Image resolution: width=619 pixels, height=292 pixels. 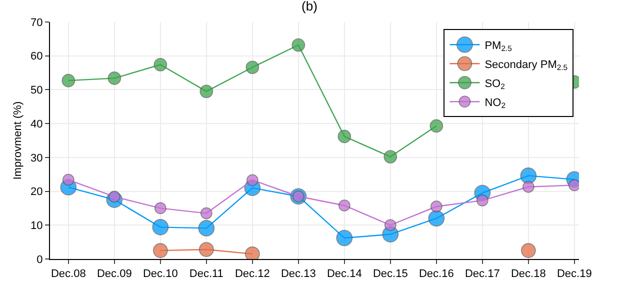 What do you see at coordinates (298, 274) in the screenshot?
I see `x-tick-label: Dec.13` at bounding box center [298, 274].